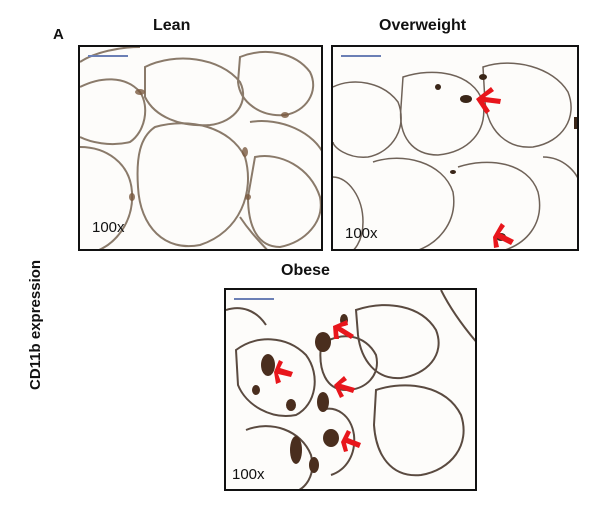 The image size is (600, 507). Describe the element at coordinates (248, 474) in the screenshot. I see `obese-magnification: 100x` at that location.